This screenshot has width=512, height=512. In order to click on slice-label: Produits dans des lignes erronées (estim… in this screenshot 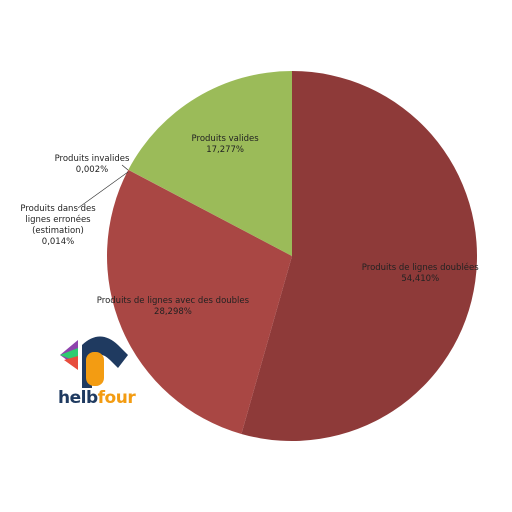, I will do `click(58, 226)`.